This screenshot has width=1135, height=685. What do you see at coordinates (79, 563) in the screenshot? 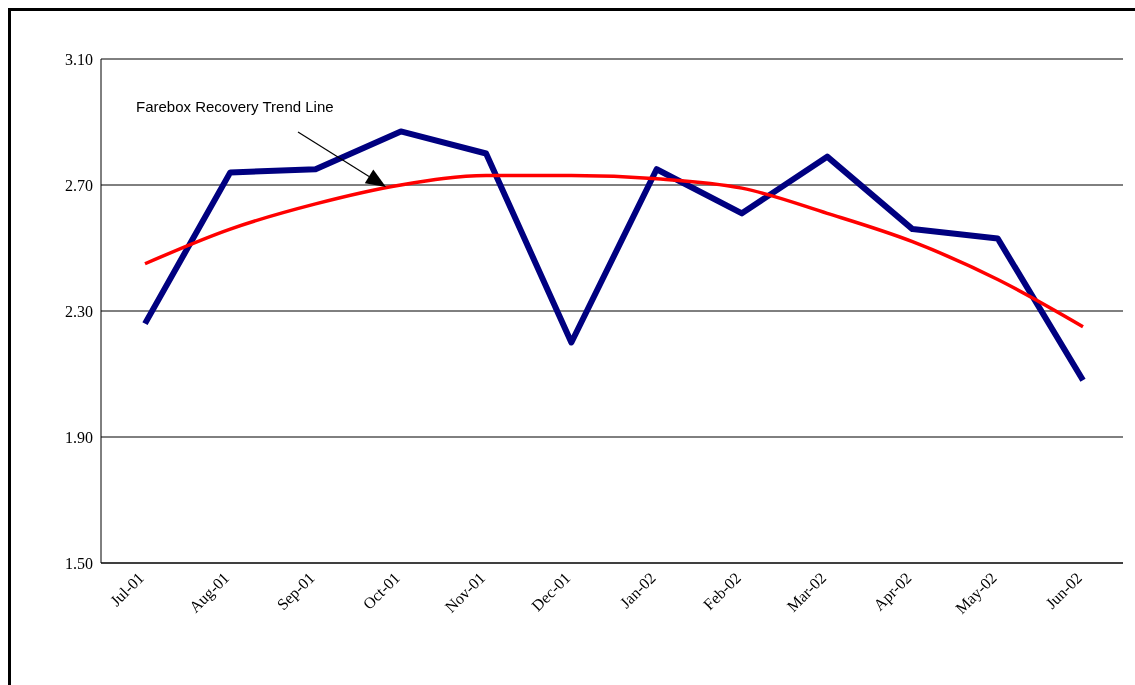
I see `y-tick-label: 1.50` at bounding box center [79, 563].